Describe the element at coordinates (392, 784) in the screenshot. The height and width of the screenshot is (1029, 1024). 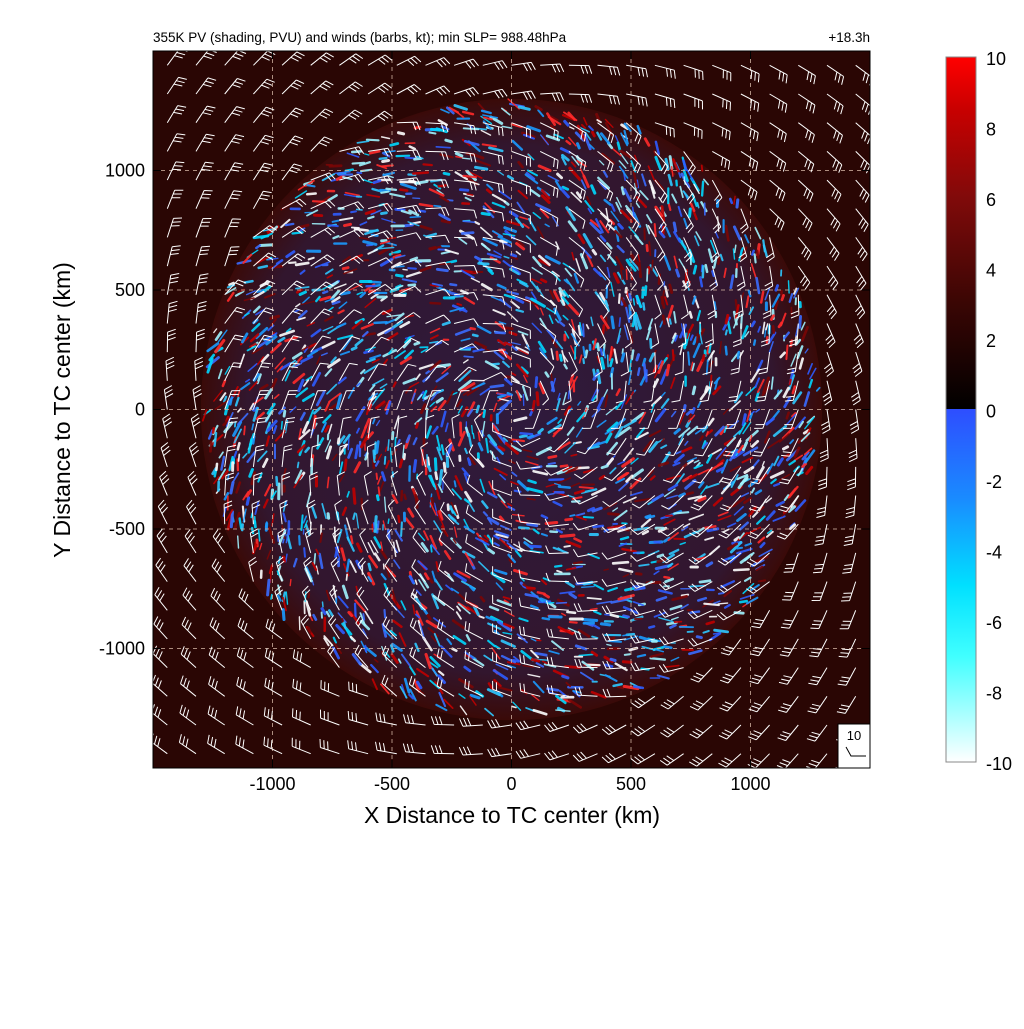
I see `x-tick-label: -500` at that location.